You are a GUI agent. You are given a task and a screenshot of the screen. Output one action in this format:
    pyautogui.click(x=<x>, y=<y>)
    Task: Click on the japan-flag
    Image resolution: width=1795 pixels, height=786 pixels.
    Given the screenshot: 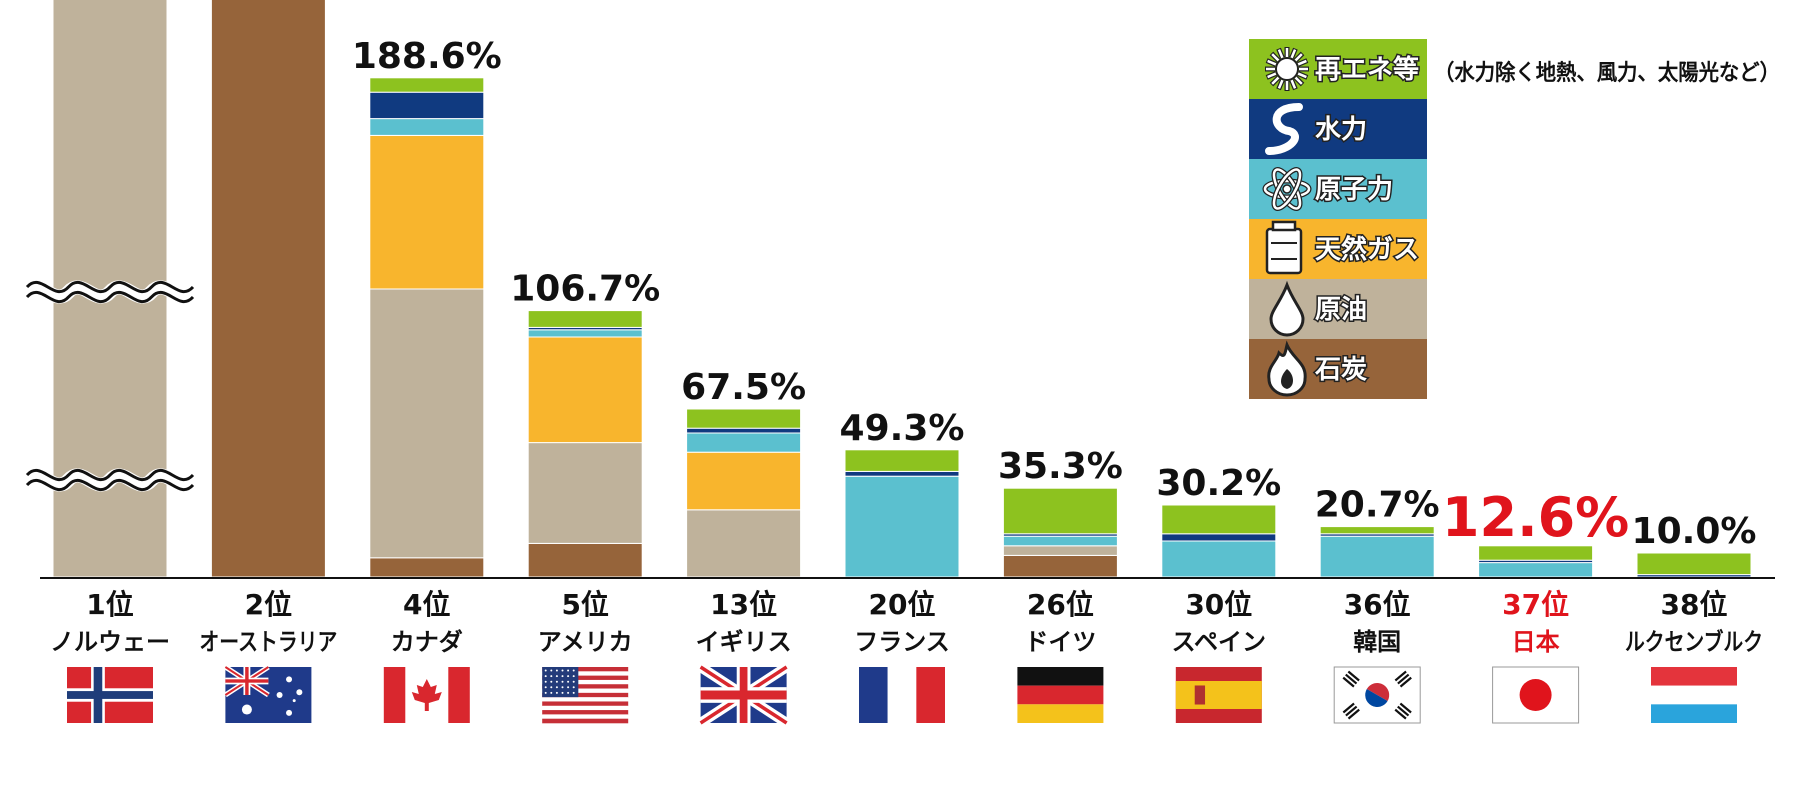 What is the action you would take?
    pyautogui.click(x=1536, y=695)
    